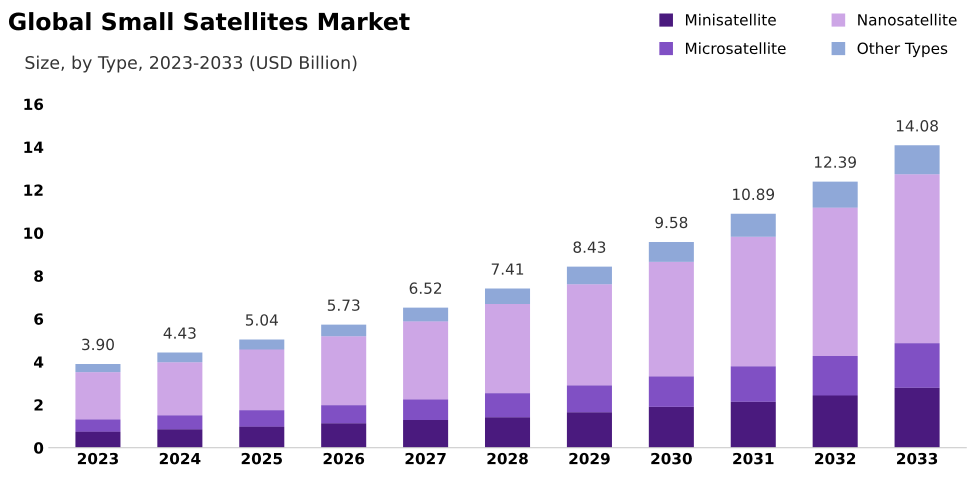  What do you see at coordinates (34, 104) in the screenshot?
I see `y-tick-label: 16` at bounding box center [34, 104].